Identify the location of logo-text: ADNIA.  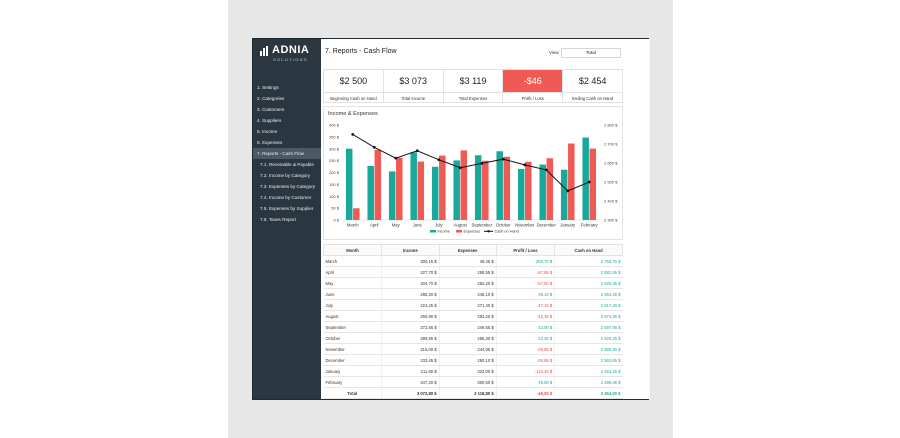
(291, 50).